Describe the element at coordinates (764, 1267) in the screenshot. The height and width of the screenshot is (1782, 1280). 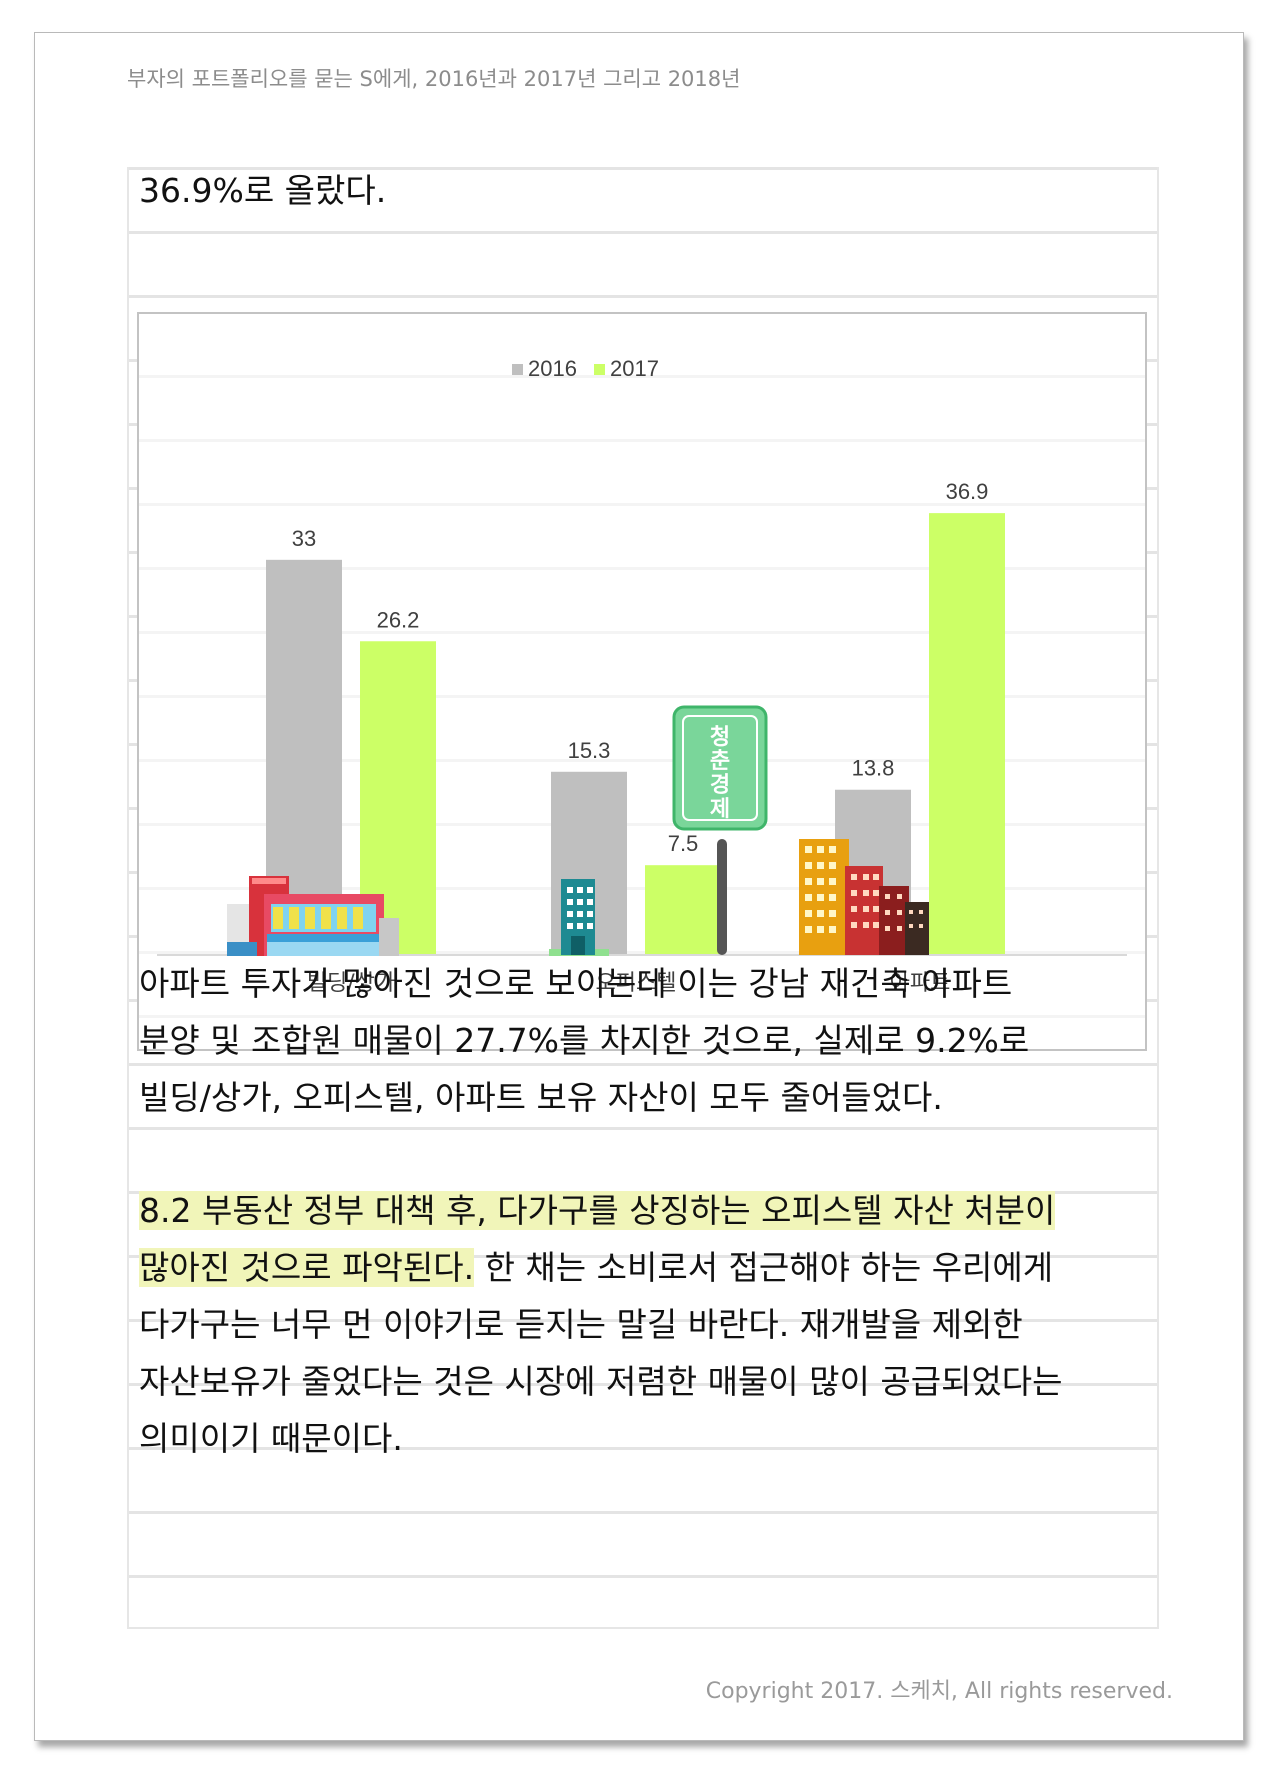
I see `text-line-6-rest: 한 채는 소비로서 접근해야 하는 우리에게` at that location.